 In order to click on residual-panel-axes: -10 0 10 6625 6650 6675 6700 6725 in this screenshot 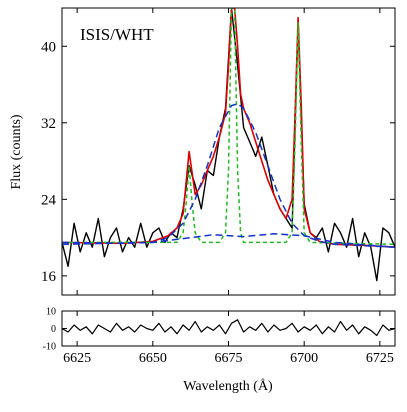, I will do `click(219, 336)`.